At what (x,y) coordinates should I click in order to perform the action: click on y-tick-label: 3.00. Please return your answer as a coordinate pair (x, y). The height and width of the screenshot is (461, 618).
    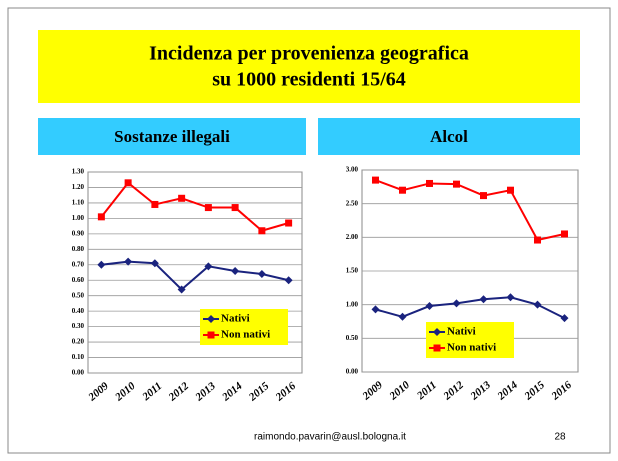
    Looking at the image, I should click on (352, 170).